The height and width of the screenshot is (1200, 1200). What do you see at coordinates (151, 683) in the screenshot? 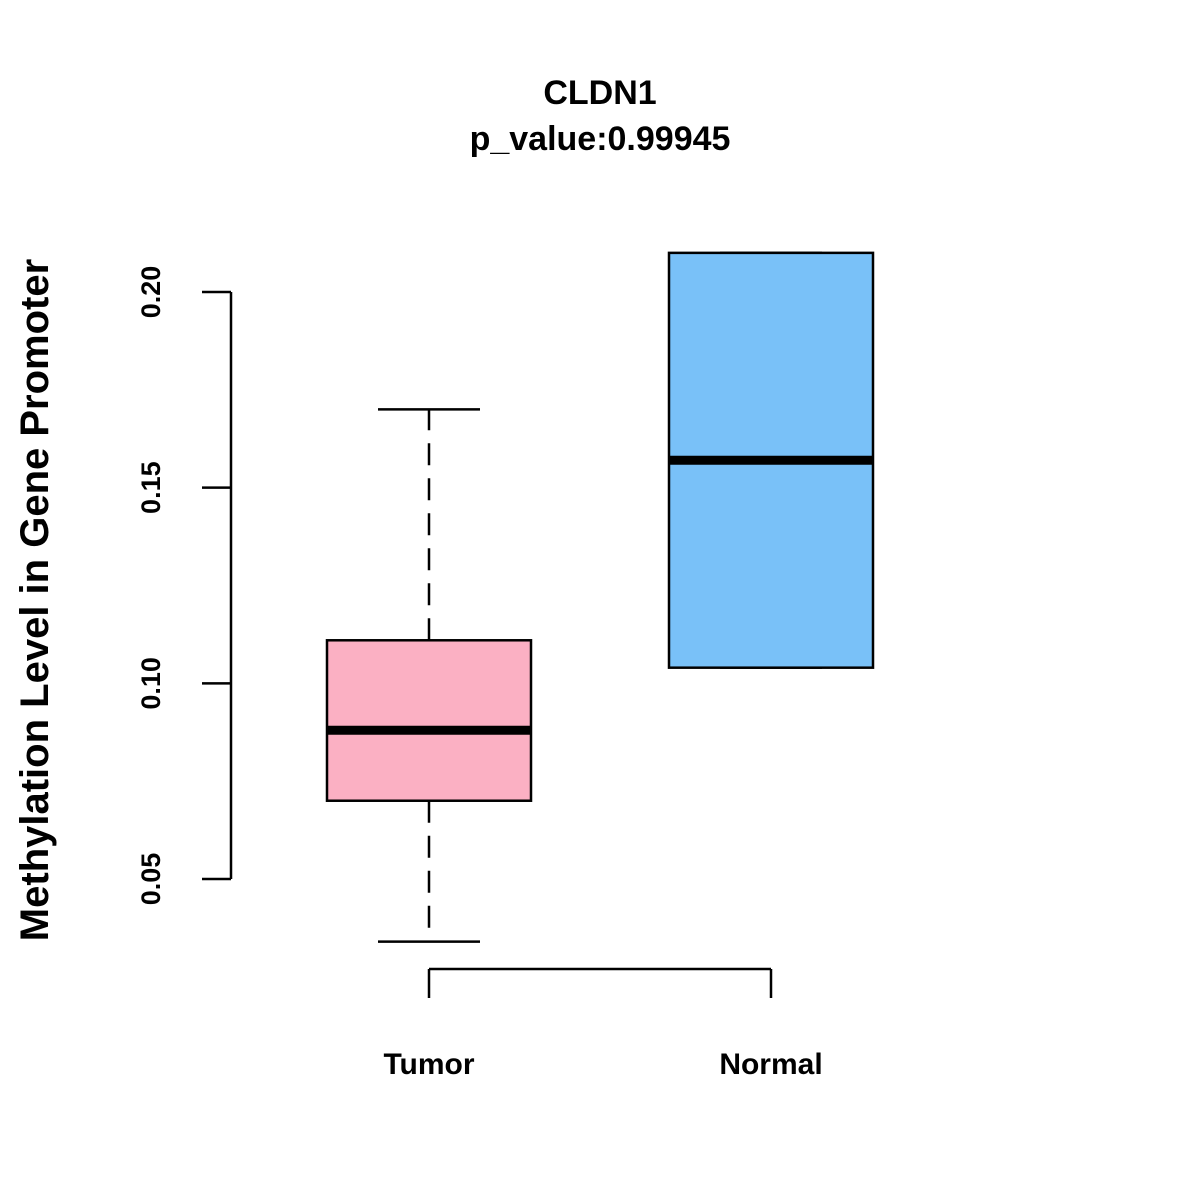
I see `y-tick-label: 0.10` at bounding box center [151, 683].